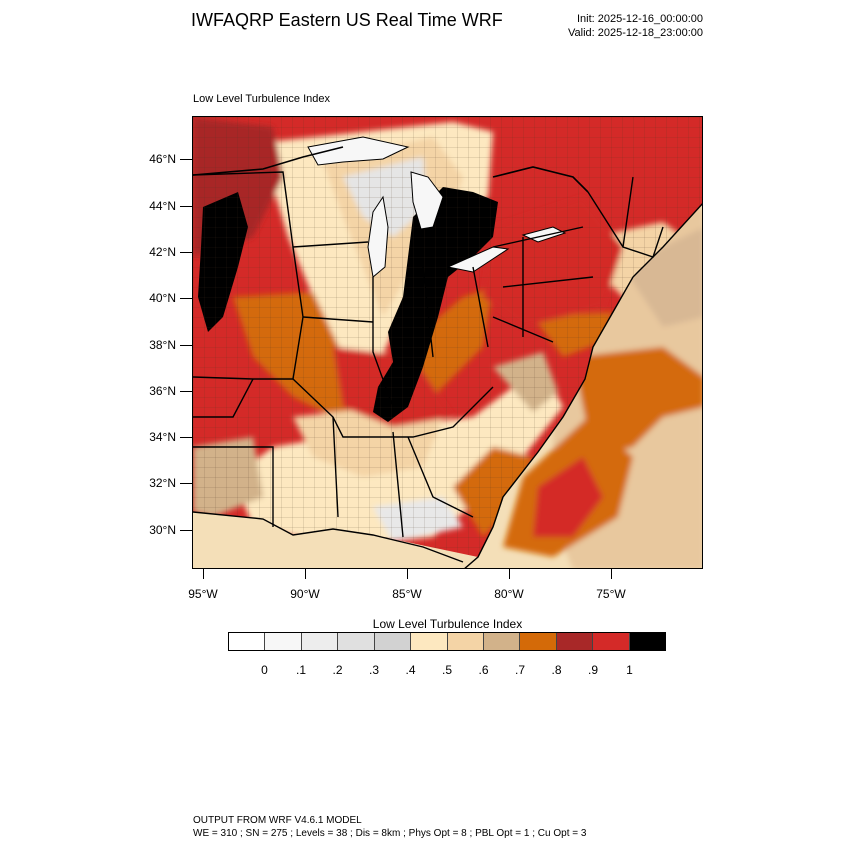  What do you see at coordinates (446, 670) in the screenshot?
I see `colorbar-label: .5` at bounding box center [446, 670].